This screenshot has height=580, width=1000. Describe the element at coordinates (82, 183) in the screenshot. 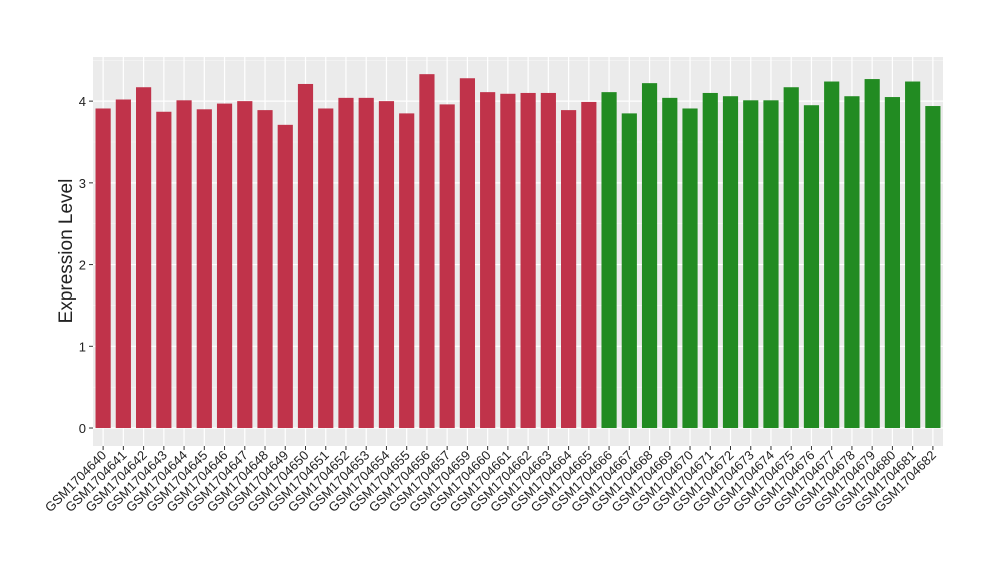

I see `y-tick-label: 3` at that location.